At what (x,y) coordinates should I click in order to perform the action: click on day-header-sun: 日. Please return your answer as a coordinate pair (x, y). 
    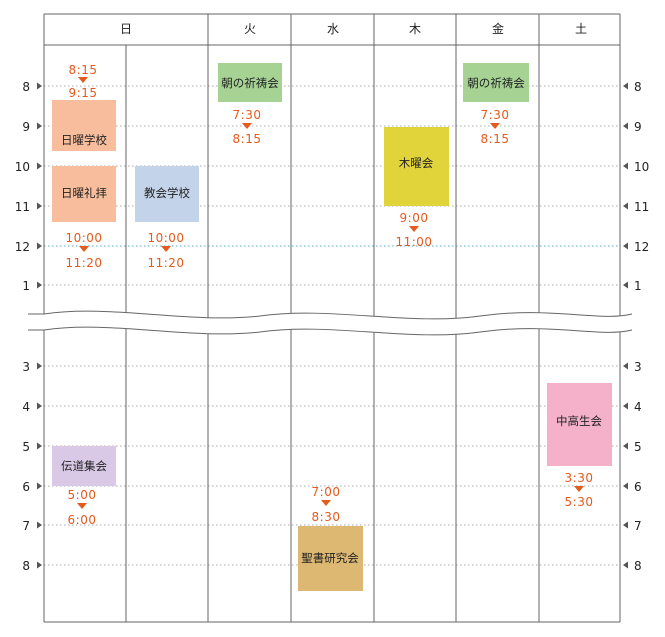
    Looking at the image, I should click on (126, 29).